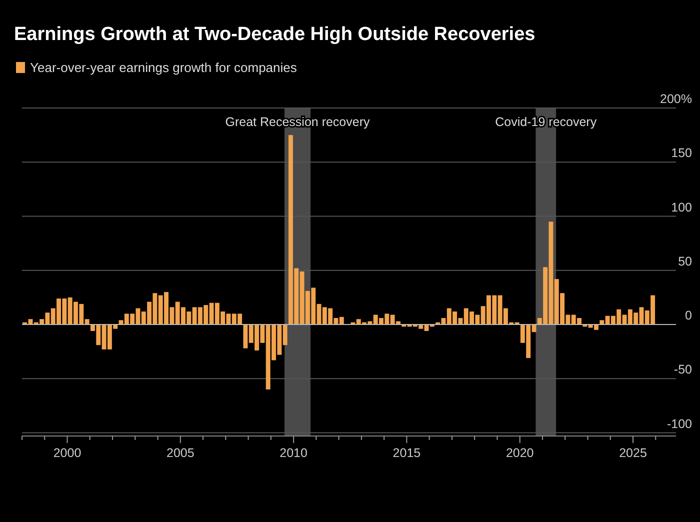  Describe the element at coordinates (164, 67) in the screenshot. I see `legend-label: Year-over-year earnings growth for companies` at that location.